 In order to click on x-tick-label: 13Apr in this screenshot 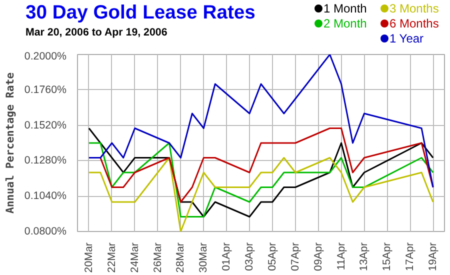, I will do `click(364, 256)`.